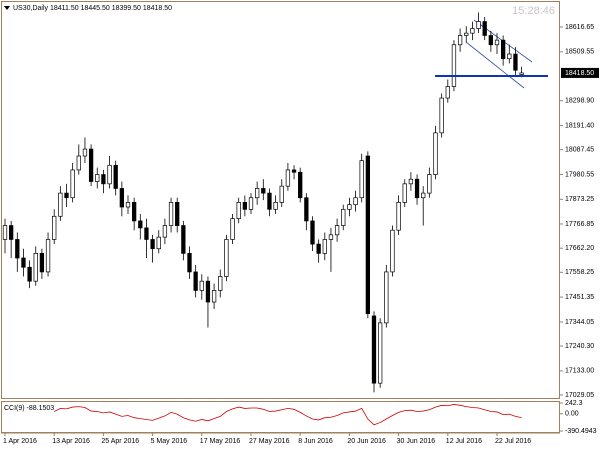 This screenshot has width=600, height=450. I want to click on channel-lower, so click(495, 65).